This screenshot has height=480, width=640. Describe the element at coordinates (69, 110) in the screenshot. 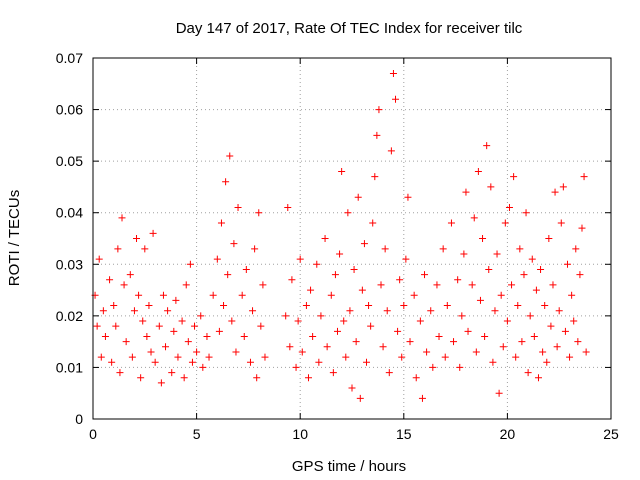

I see `y-tick-label: 0.06` at that location.